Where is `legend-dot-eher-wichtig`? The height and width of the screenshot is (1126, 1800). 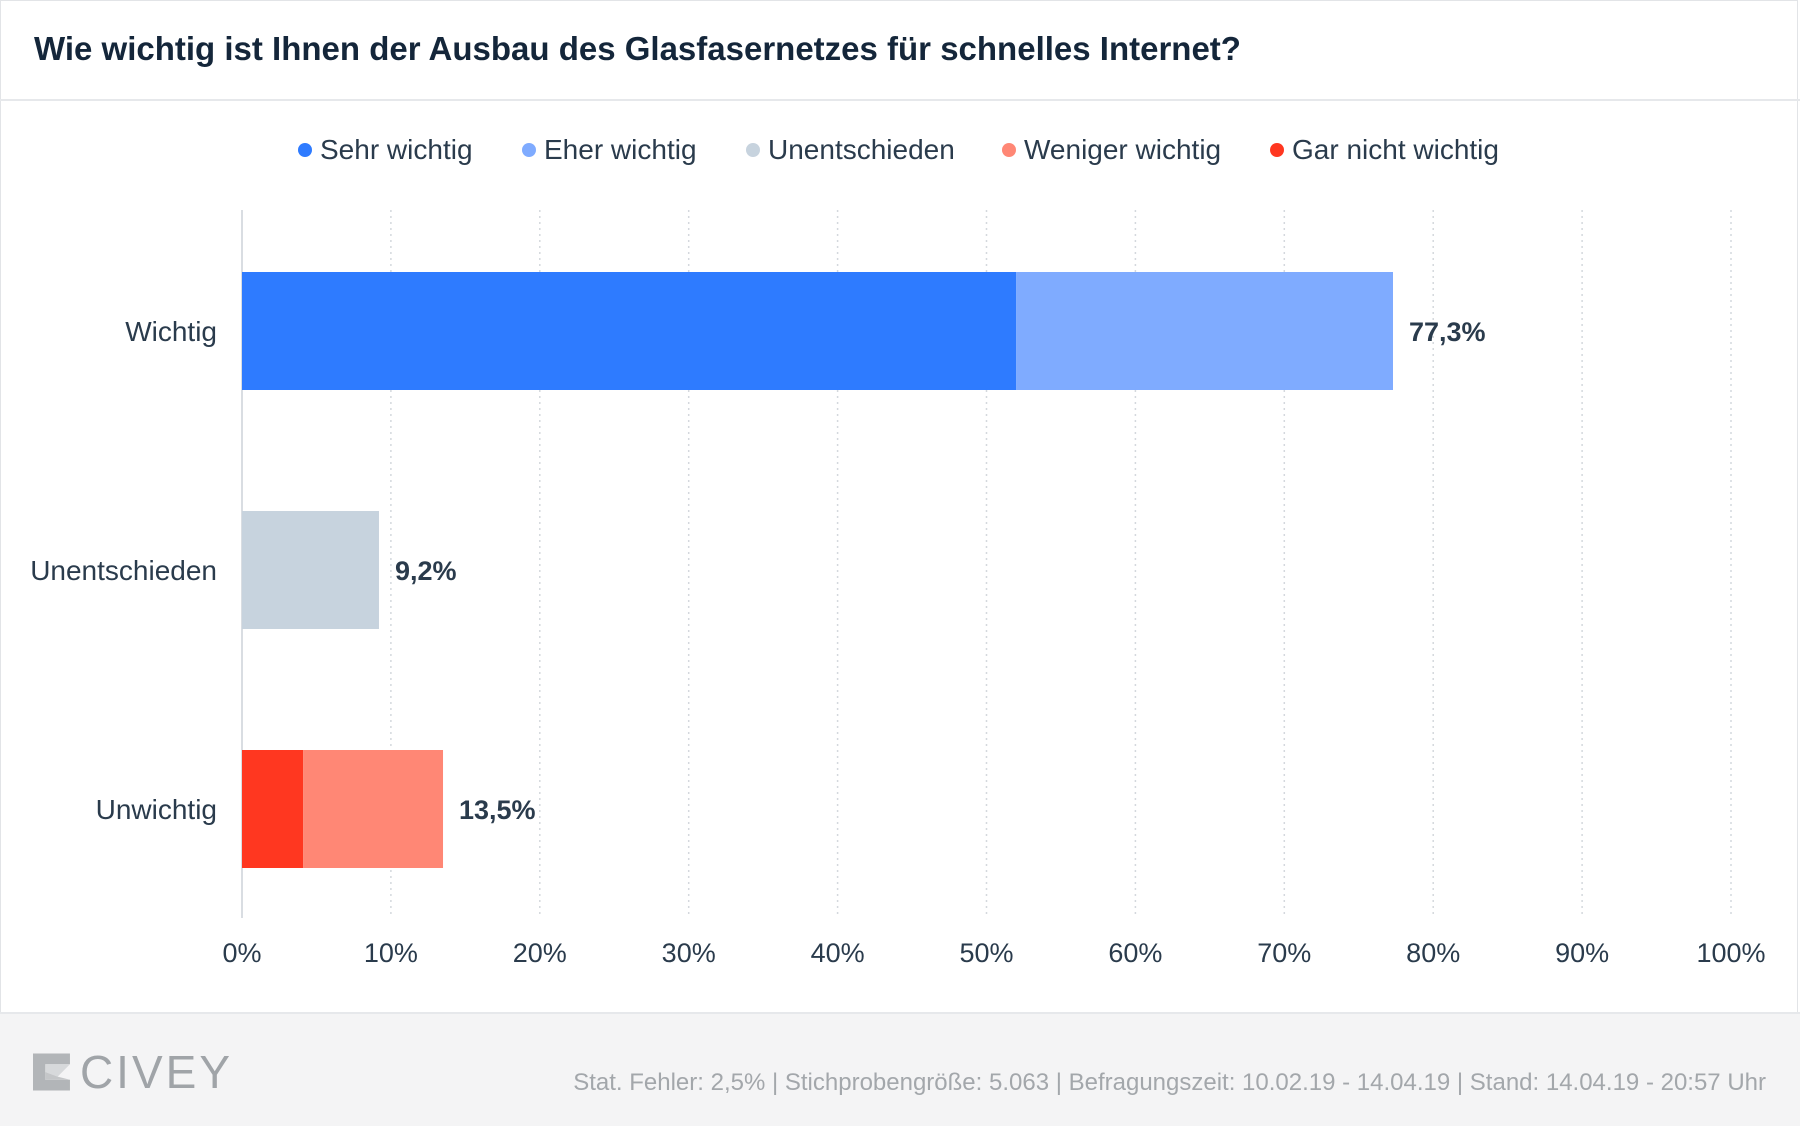
legend-dot-eher-wichtig is located at coordinates (529, 150).